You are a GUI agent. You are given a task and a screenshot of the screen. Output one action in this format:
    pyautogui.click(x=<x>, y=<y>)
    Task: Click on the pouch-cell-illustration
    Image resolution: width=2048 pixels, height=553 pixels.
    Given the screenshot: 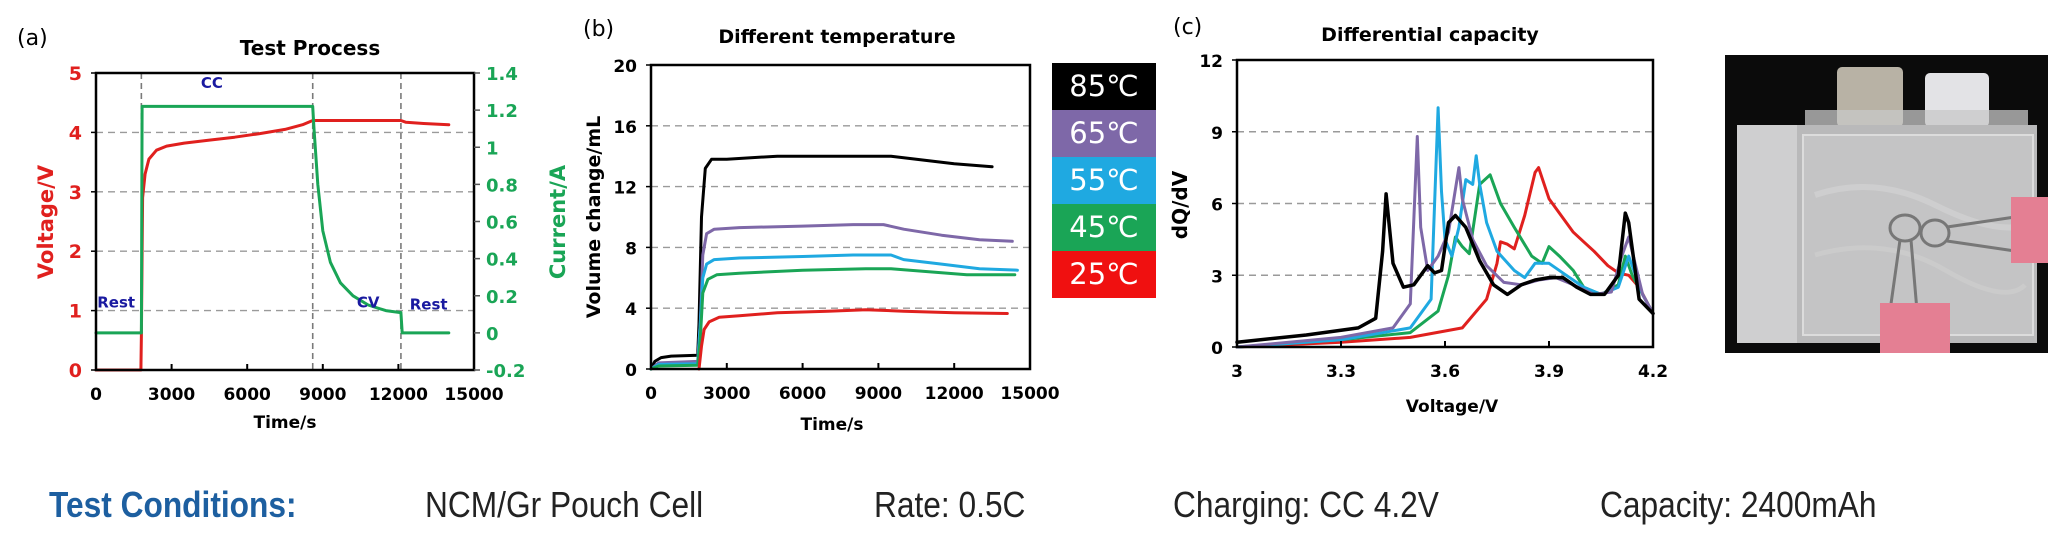 What is the action you would take?
    pyautogui.click(x=1886, y=204)
    